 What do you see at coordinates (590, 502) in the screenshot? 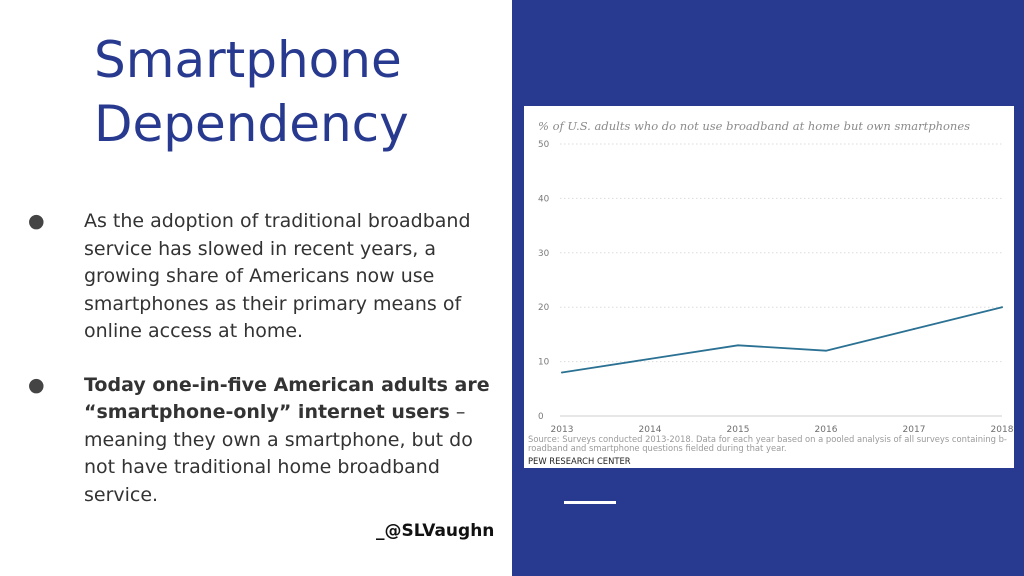
I see `accent-divider` at bounding box center [590, 502].